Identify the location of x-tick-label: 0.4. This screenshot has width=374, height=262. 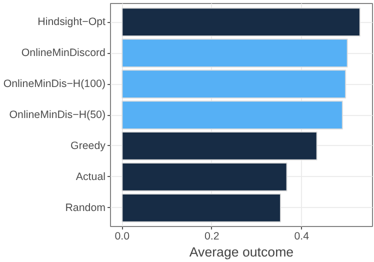
(302, 236).